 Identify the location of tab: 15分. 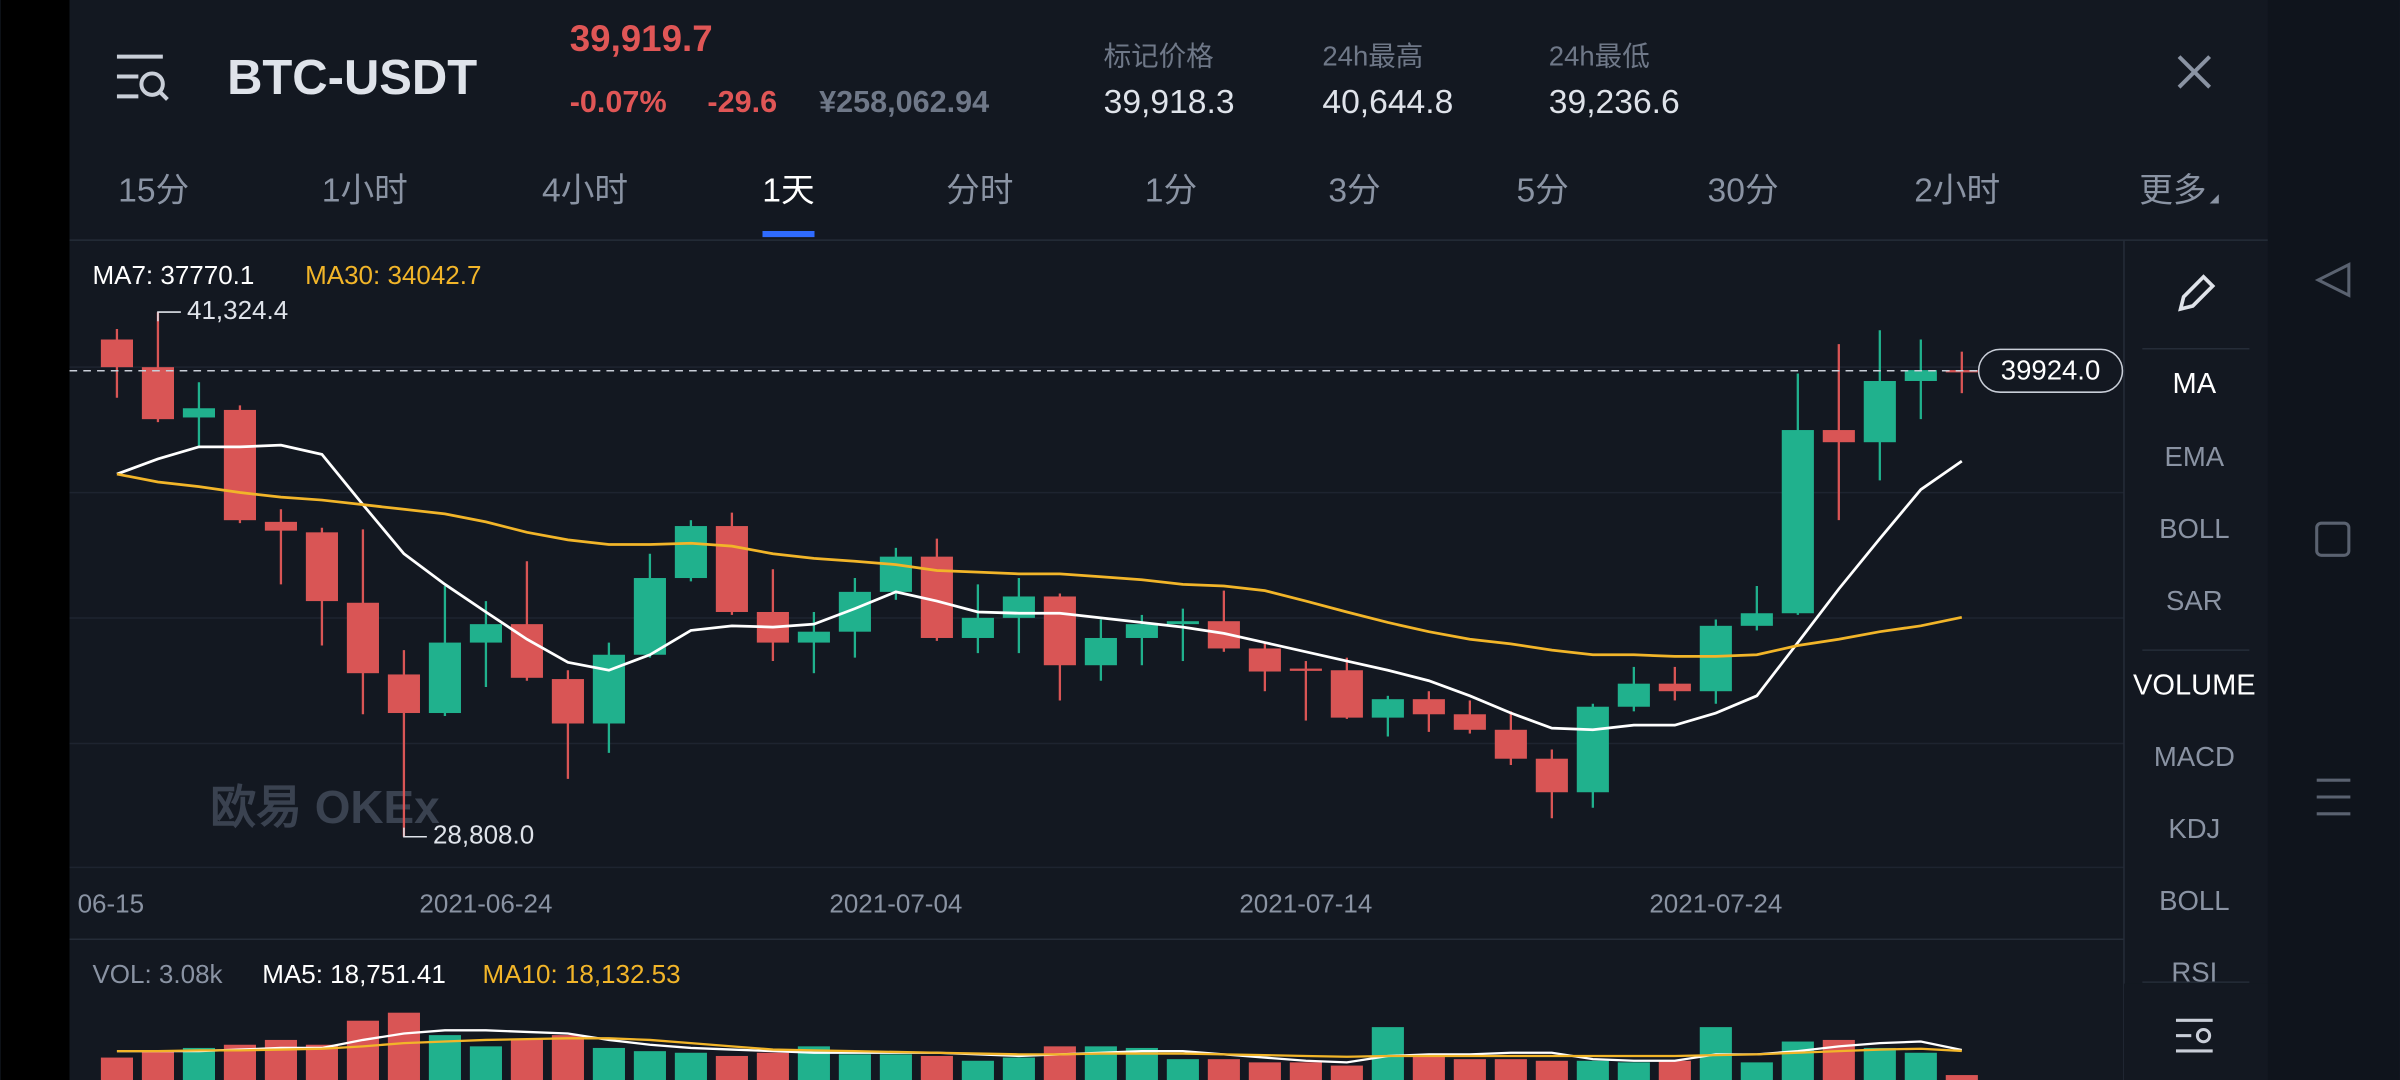
(153, 191).